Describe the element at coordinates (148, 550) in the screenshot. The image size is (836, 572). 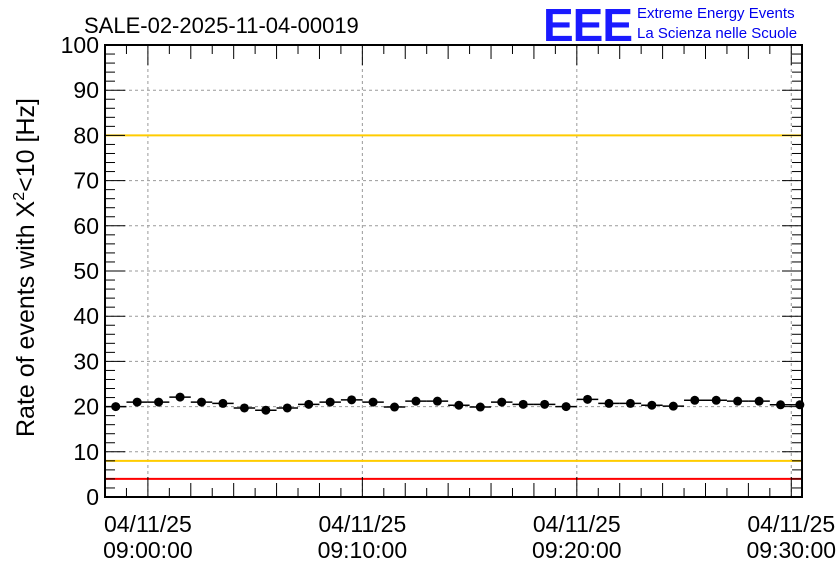
I see `x-tick-label-time: 09:00:00` at that location.